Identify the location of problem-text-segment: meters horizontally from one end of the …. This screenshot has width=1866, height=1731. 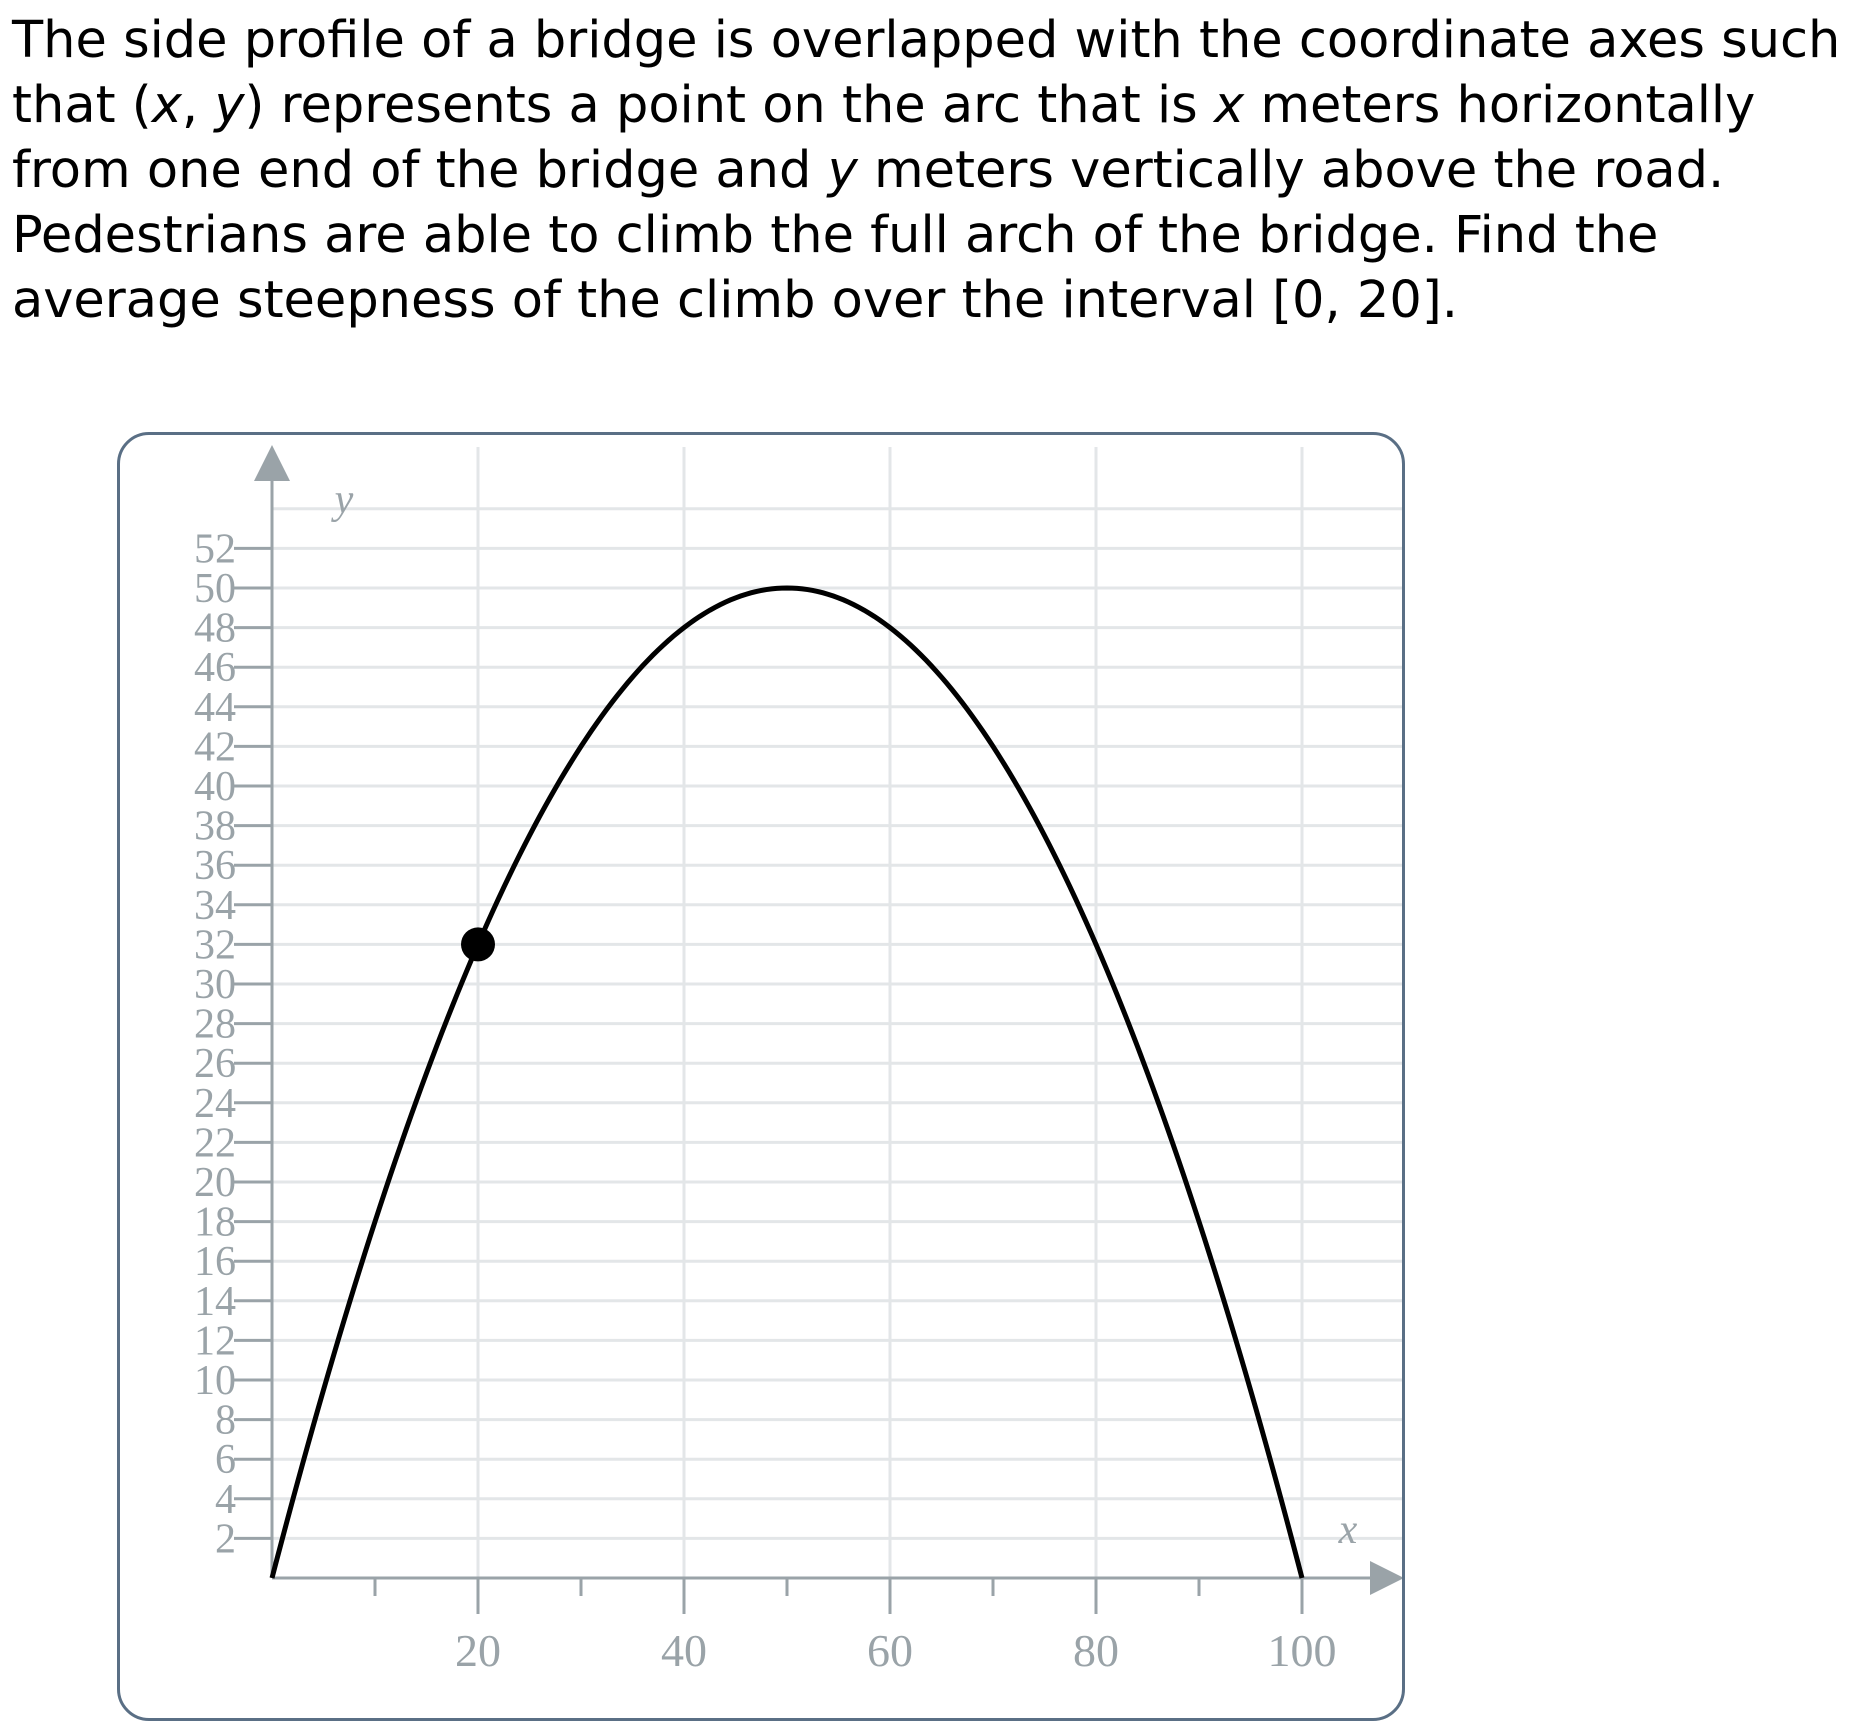
(884, 138).